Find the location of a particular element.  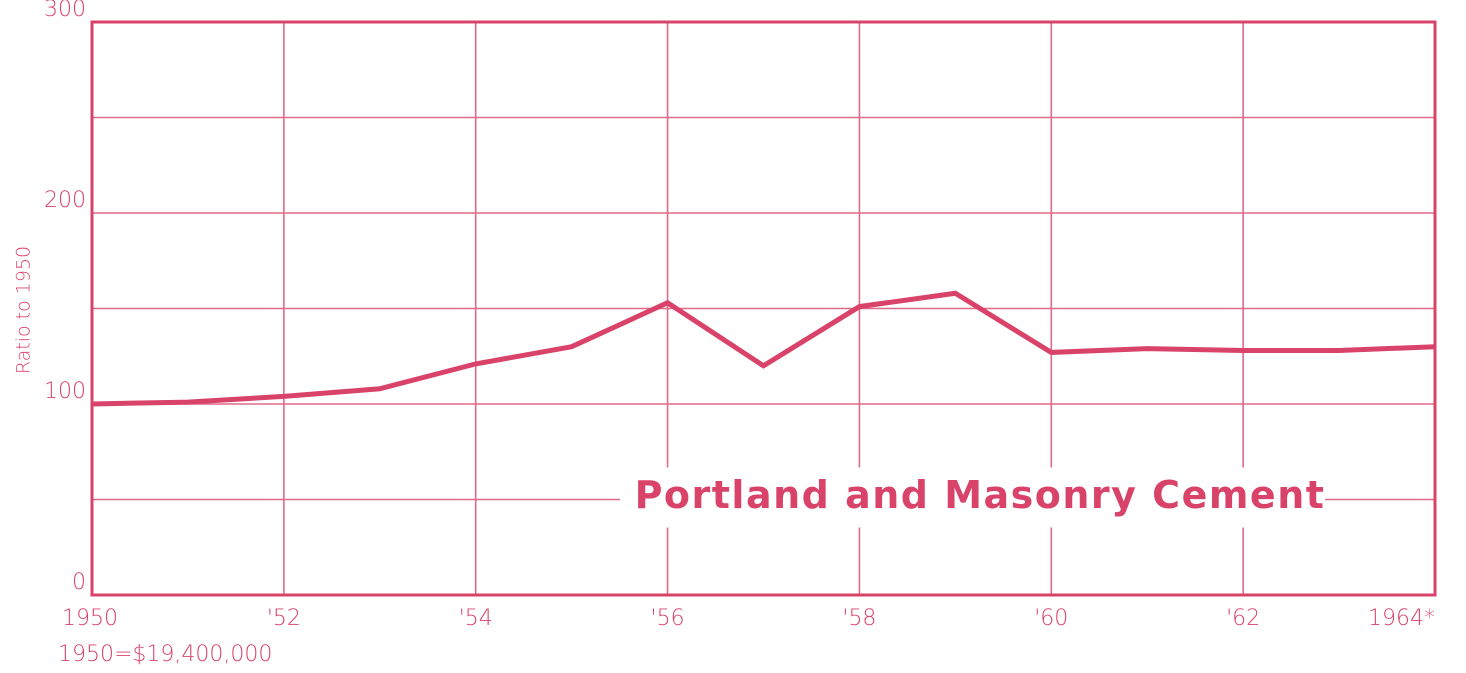

y-tick-label: 0 is located at coordinates (79, 582).